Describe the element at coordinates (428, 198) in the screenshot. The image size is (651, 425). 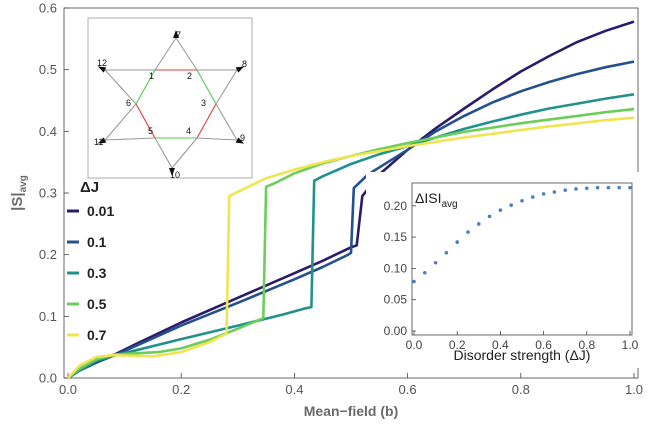
I see `inset-title-main: ΔISI` at that location.